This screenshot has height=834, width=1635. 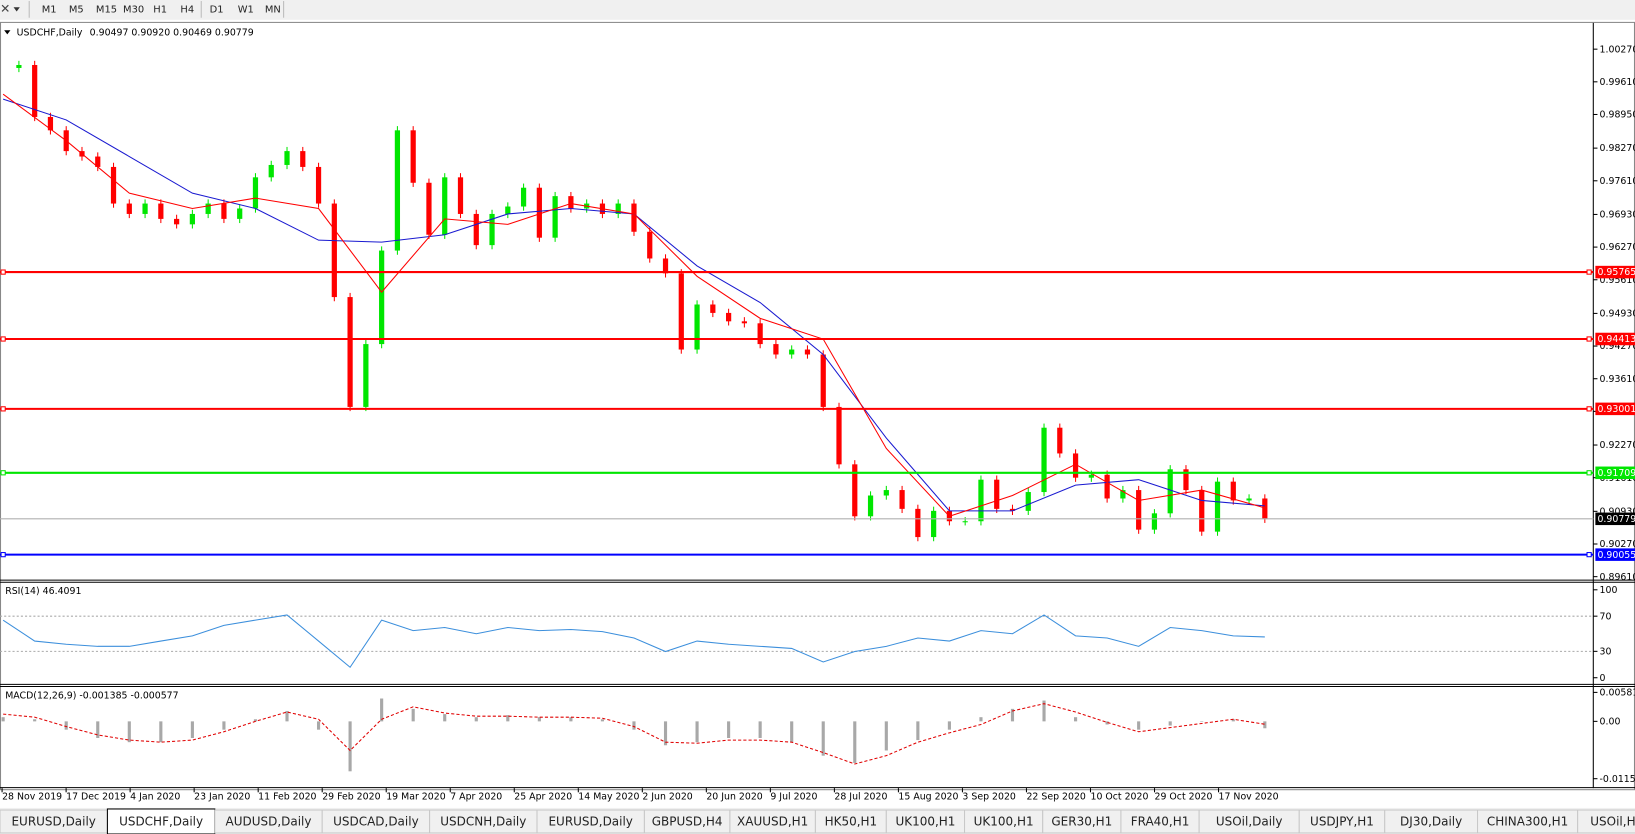 What do you see at coordinates (1617, 49) in the screenshot?
I see `price-tick-label: 1.00270` at bounding box center [1617, 49].